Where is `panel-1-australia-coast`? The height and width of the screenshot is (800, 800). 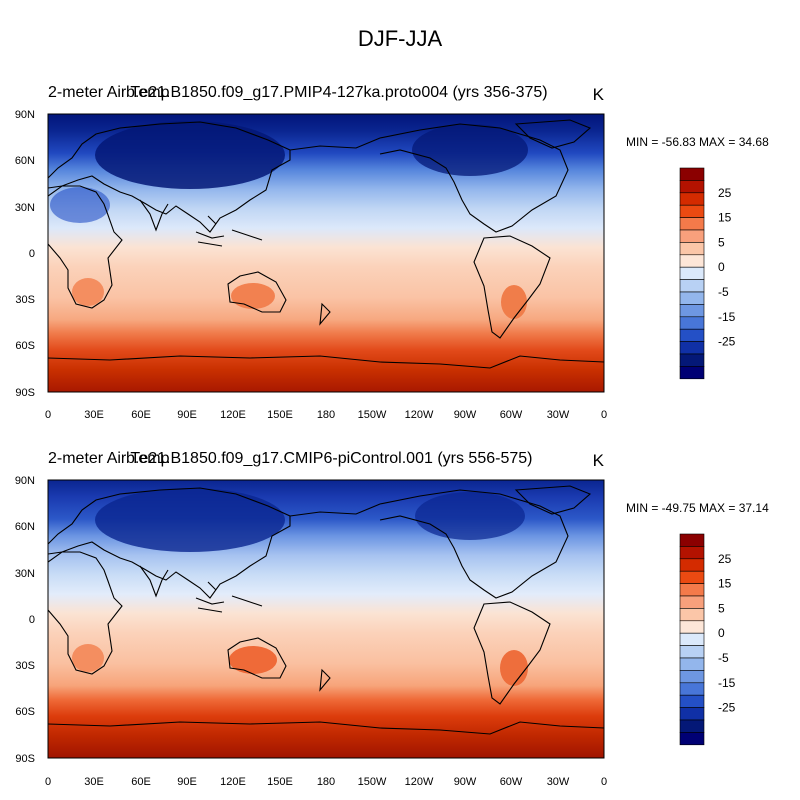 panel-1-australia-coast is located at coordinates (257, 292).